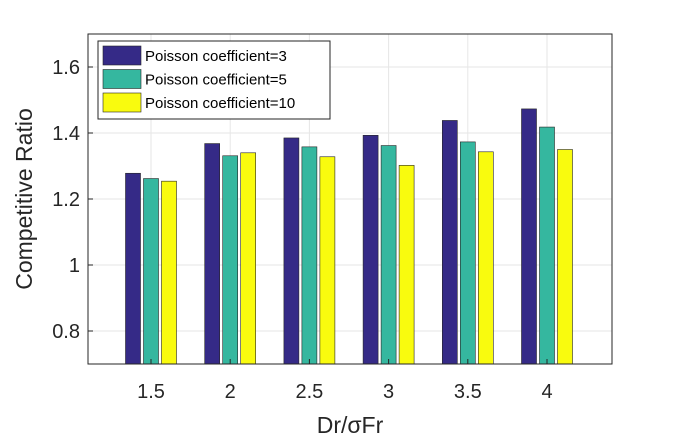 The width and height of the screenshot is (676, 442). Describe the element at coordinates (151, 392) in the screenshot. I see `x-tick-label: 1.5` at that location.